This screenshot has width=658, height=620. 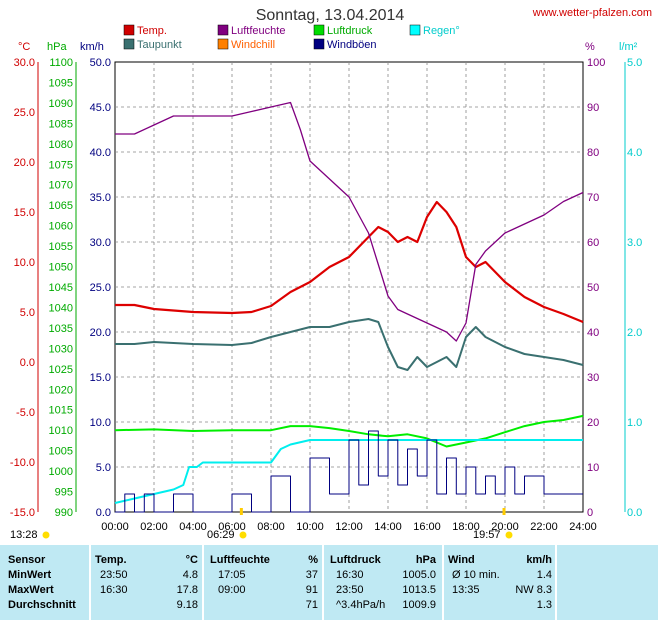 I want to click on humidity-tick-label: 90, so click(x=593, y=108).